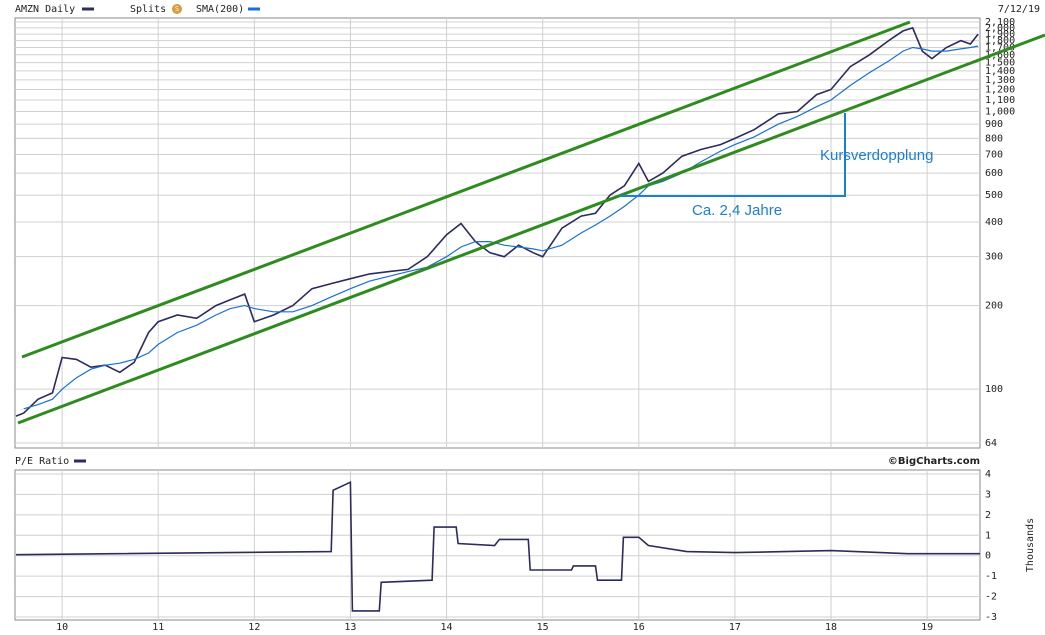 Image resolution: width=1045 pixels, height=635 pixels. I want to click on splits-icon-bg, so click(177, 9).